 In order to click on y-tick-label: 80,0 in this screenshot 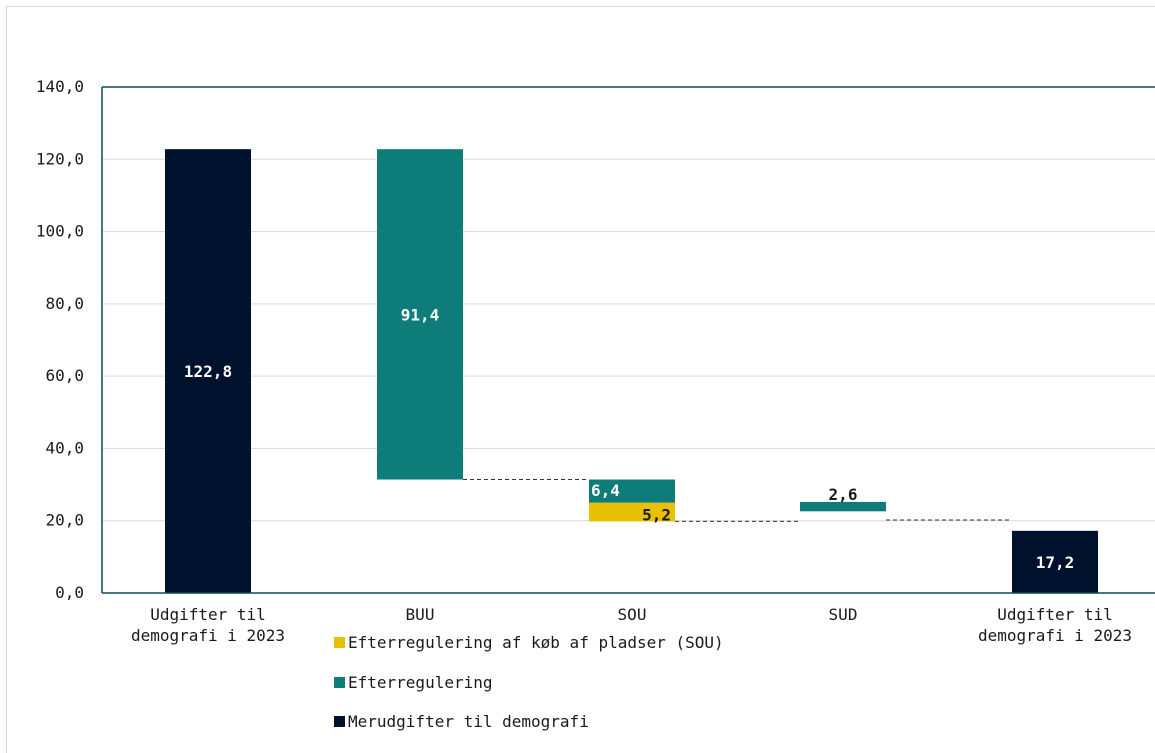, I will do `click(64, 303)`.